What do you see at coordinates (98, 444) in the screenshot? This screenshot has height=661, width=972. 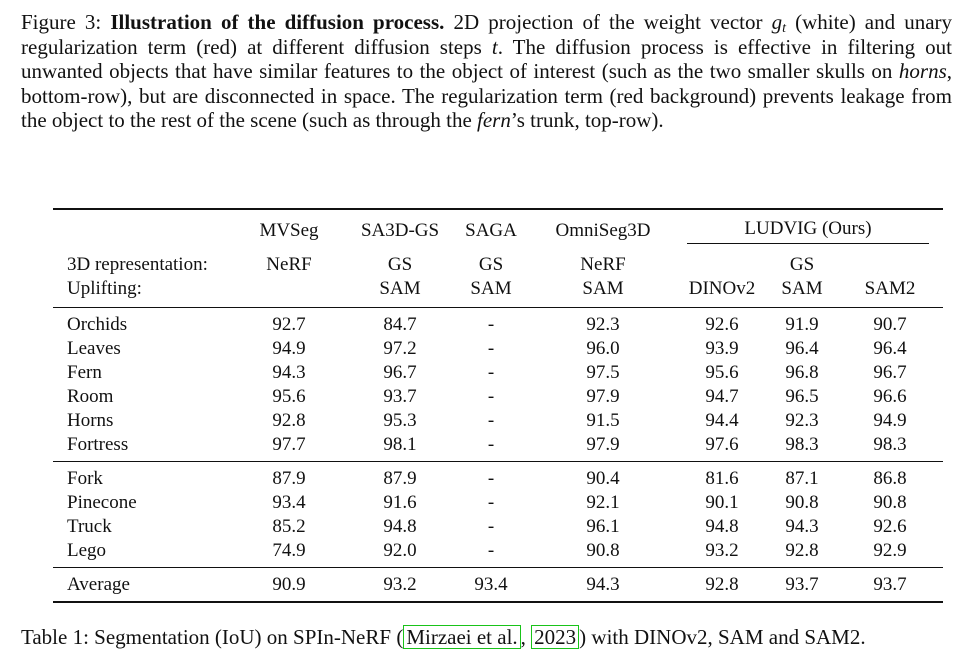 I see `scene-name: Fortress` at bounding box center [98, 444].